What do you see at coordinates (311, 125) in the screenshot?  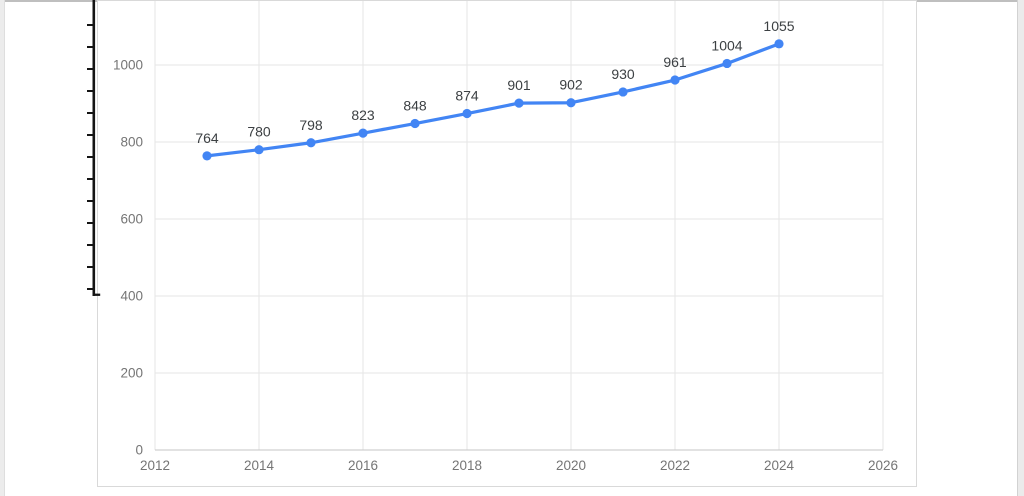 I see `data-point-label: 798` at bounding box center [311, 125].